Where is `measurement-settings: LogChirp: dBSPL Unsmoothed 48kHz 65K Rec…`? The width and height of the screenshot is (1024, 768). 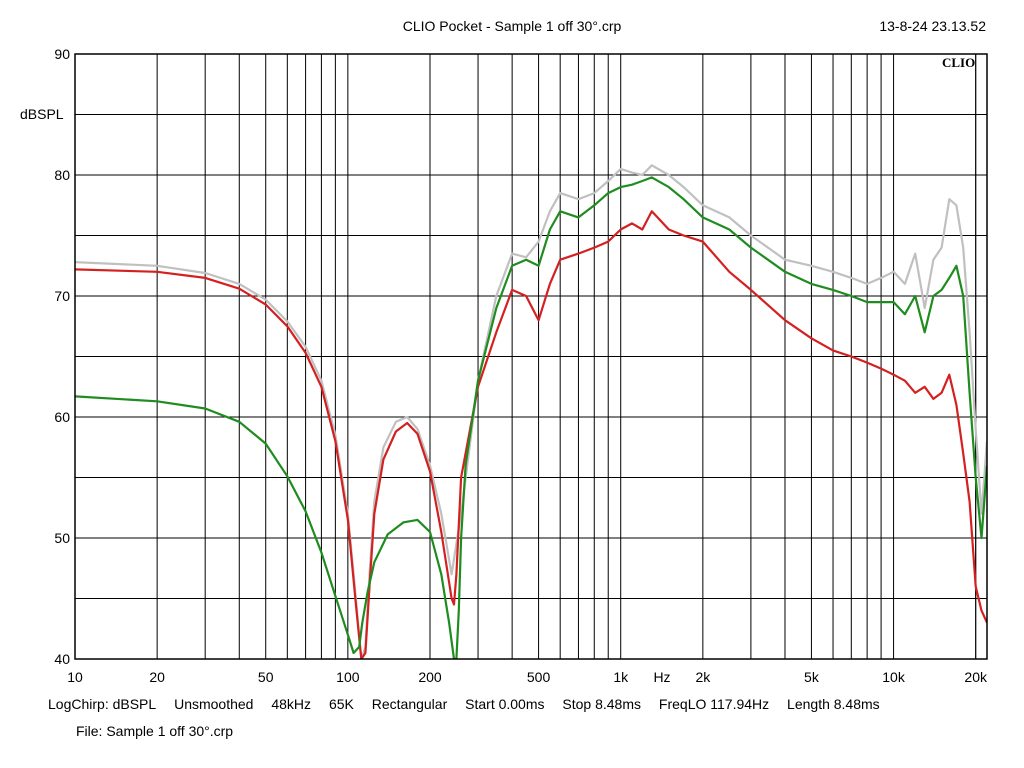
measurement-settings: LogChirp: dBSPL Unsmoothed 48kHz 65K Rec… is located at coordinates (471, 704).